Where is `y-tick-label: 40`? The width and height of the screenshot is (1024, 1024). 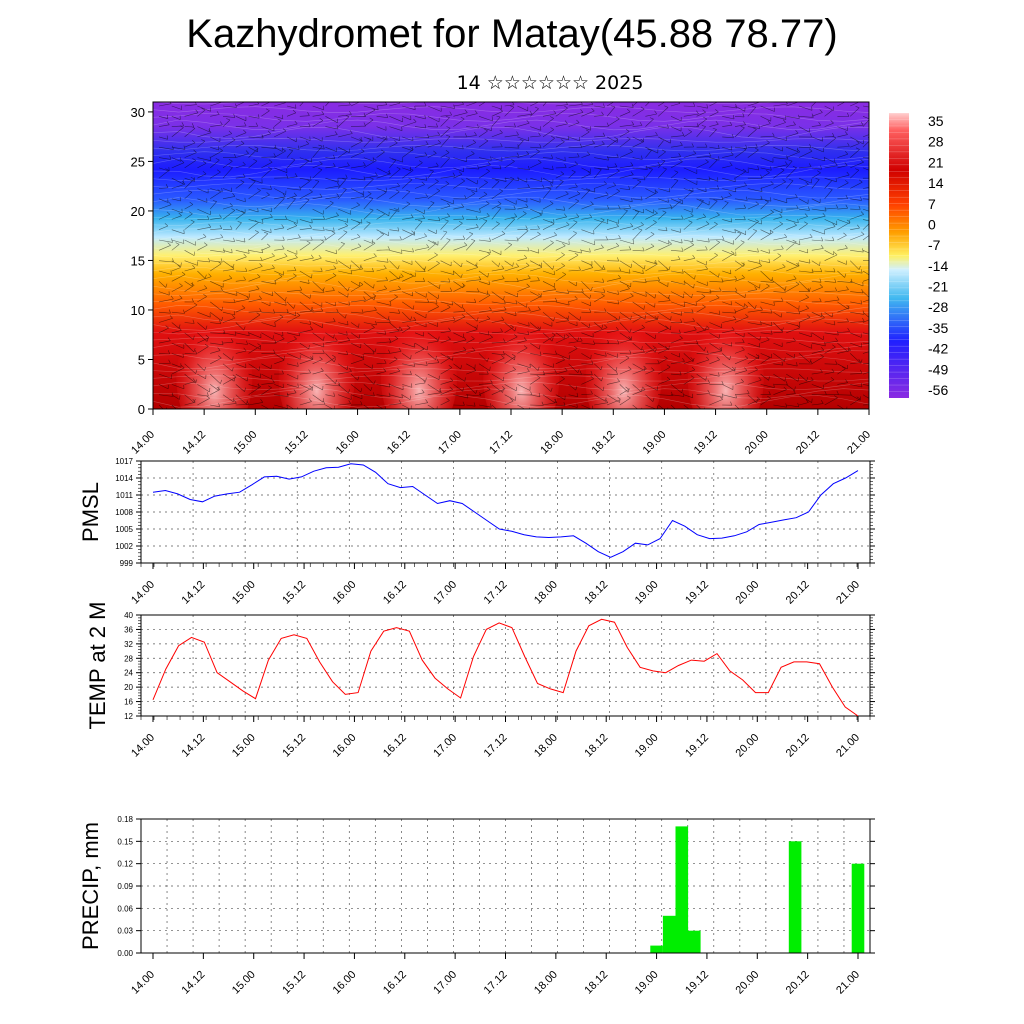
y-tick-label: 40 is located at coordinates (128, 615).